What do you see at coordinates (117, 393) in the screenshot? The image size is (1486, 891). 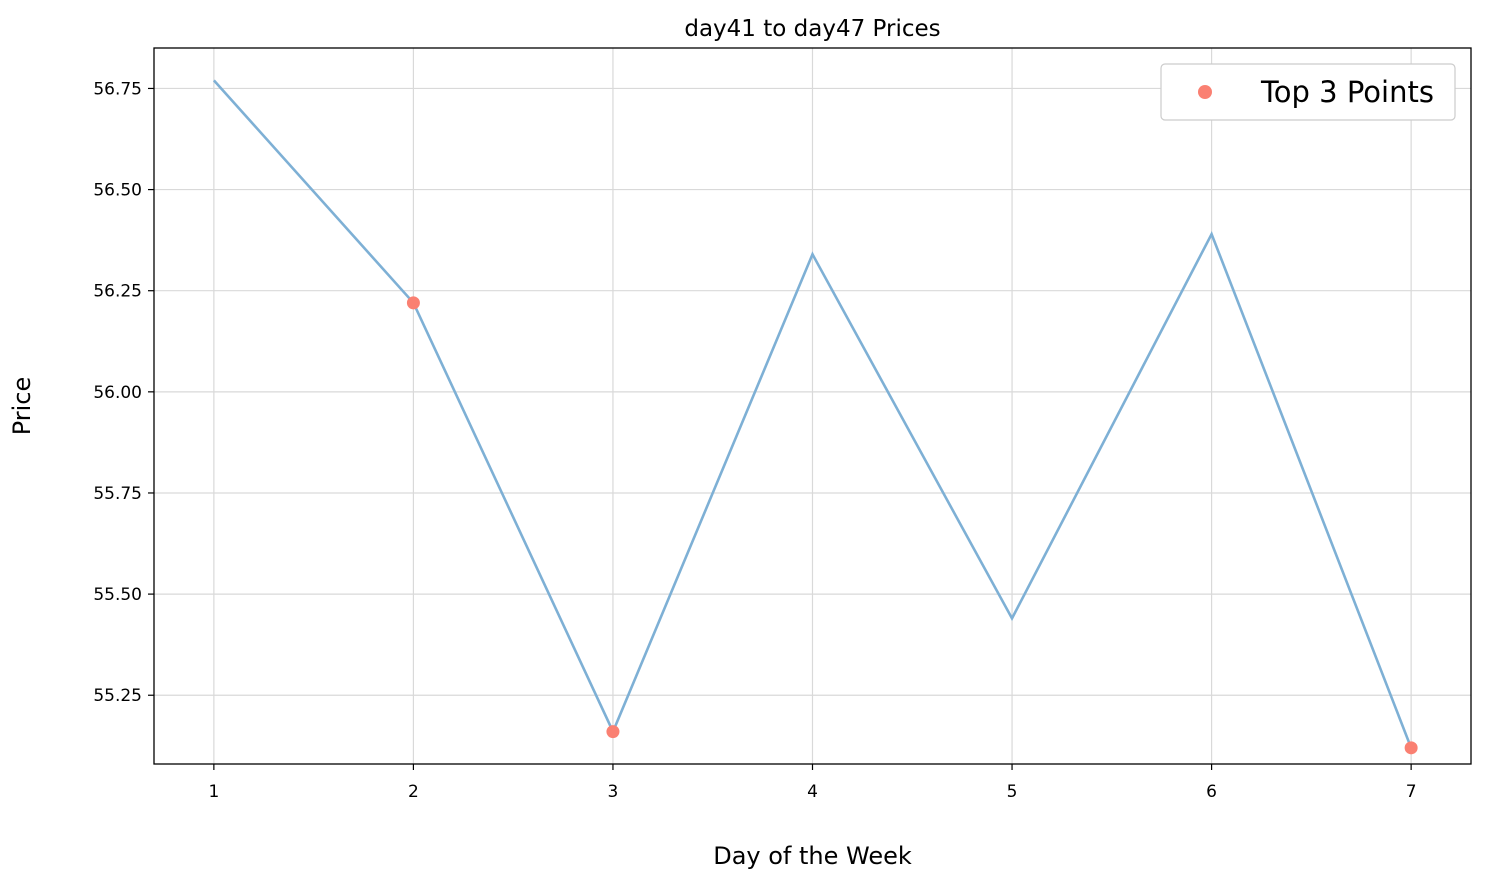 I see `y-tick-label: 56.00` at bounding box center [117, 393].